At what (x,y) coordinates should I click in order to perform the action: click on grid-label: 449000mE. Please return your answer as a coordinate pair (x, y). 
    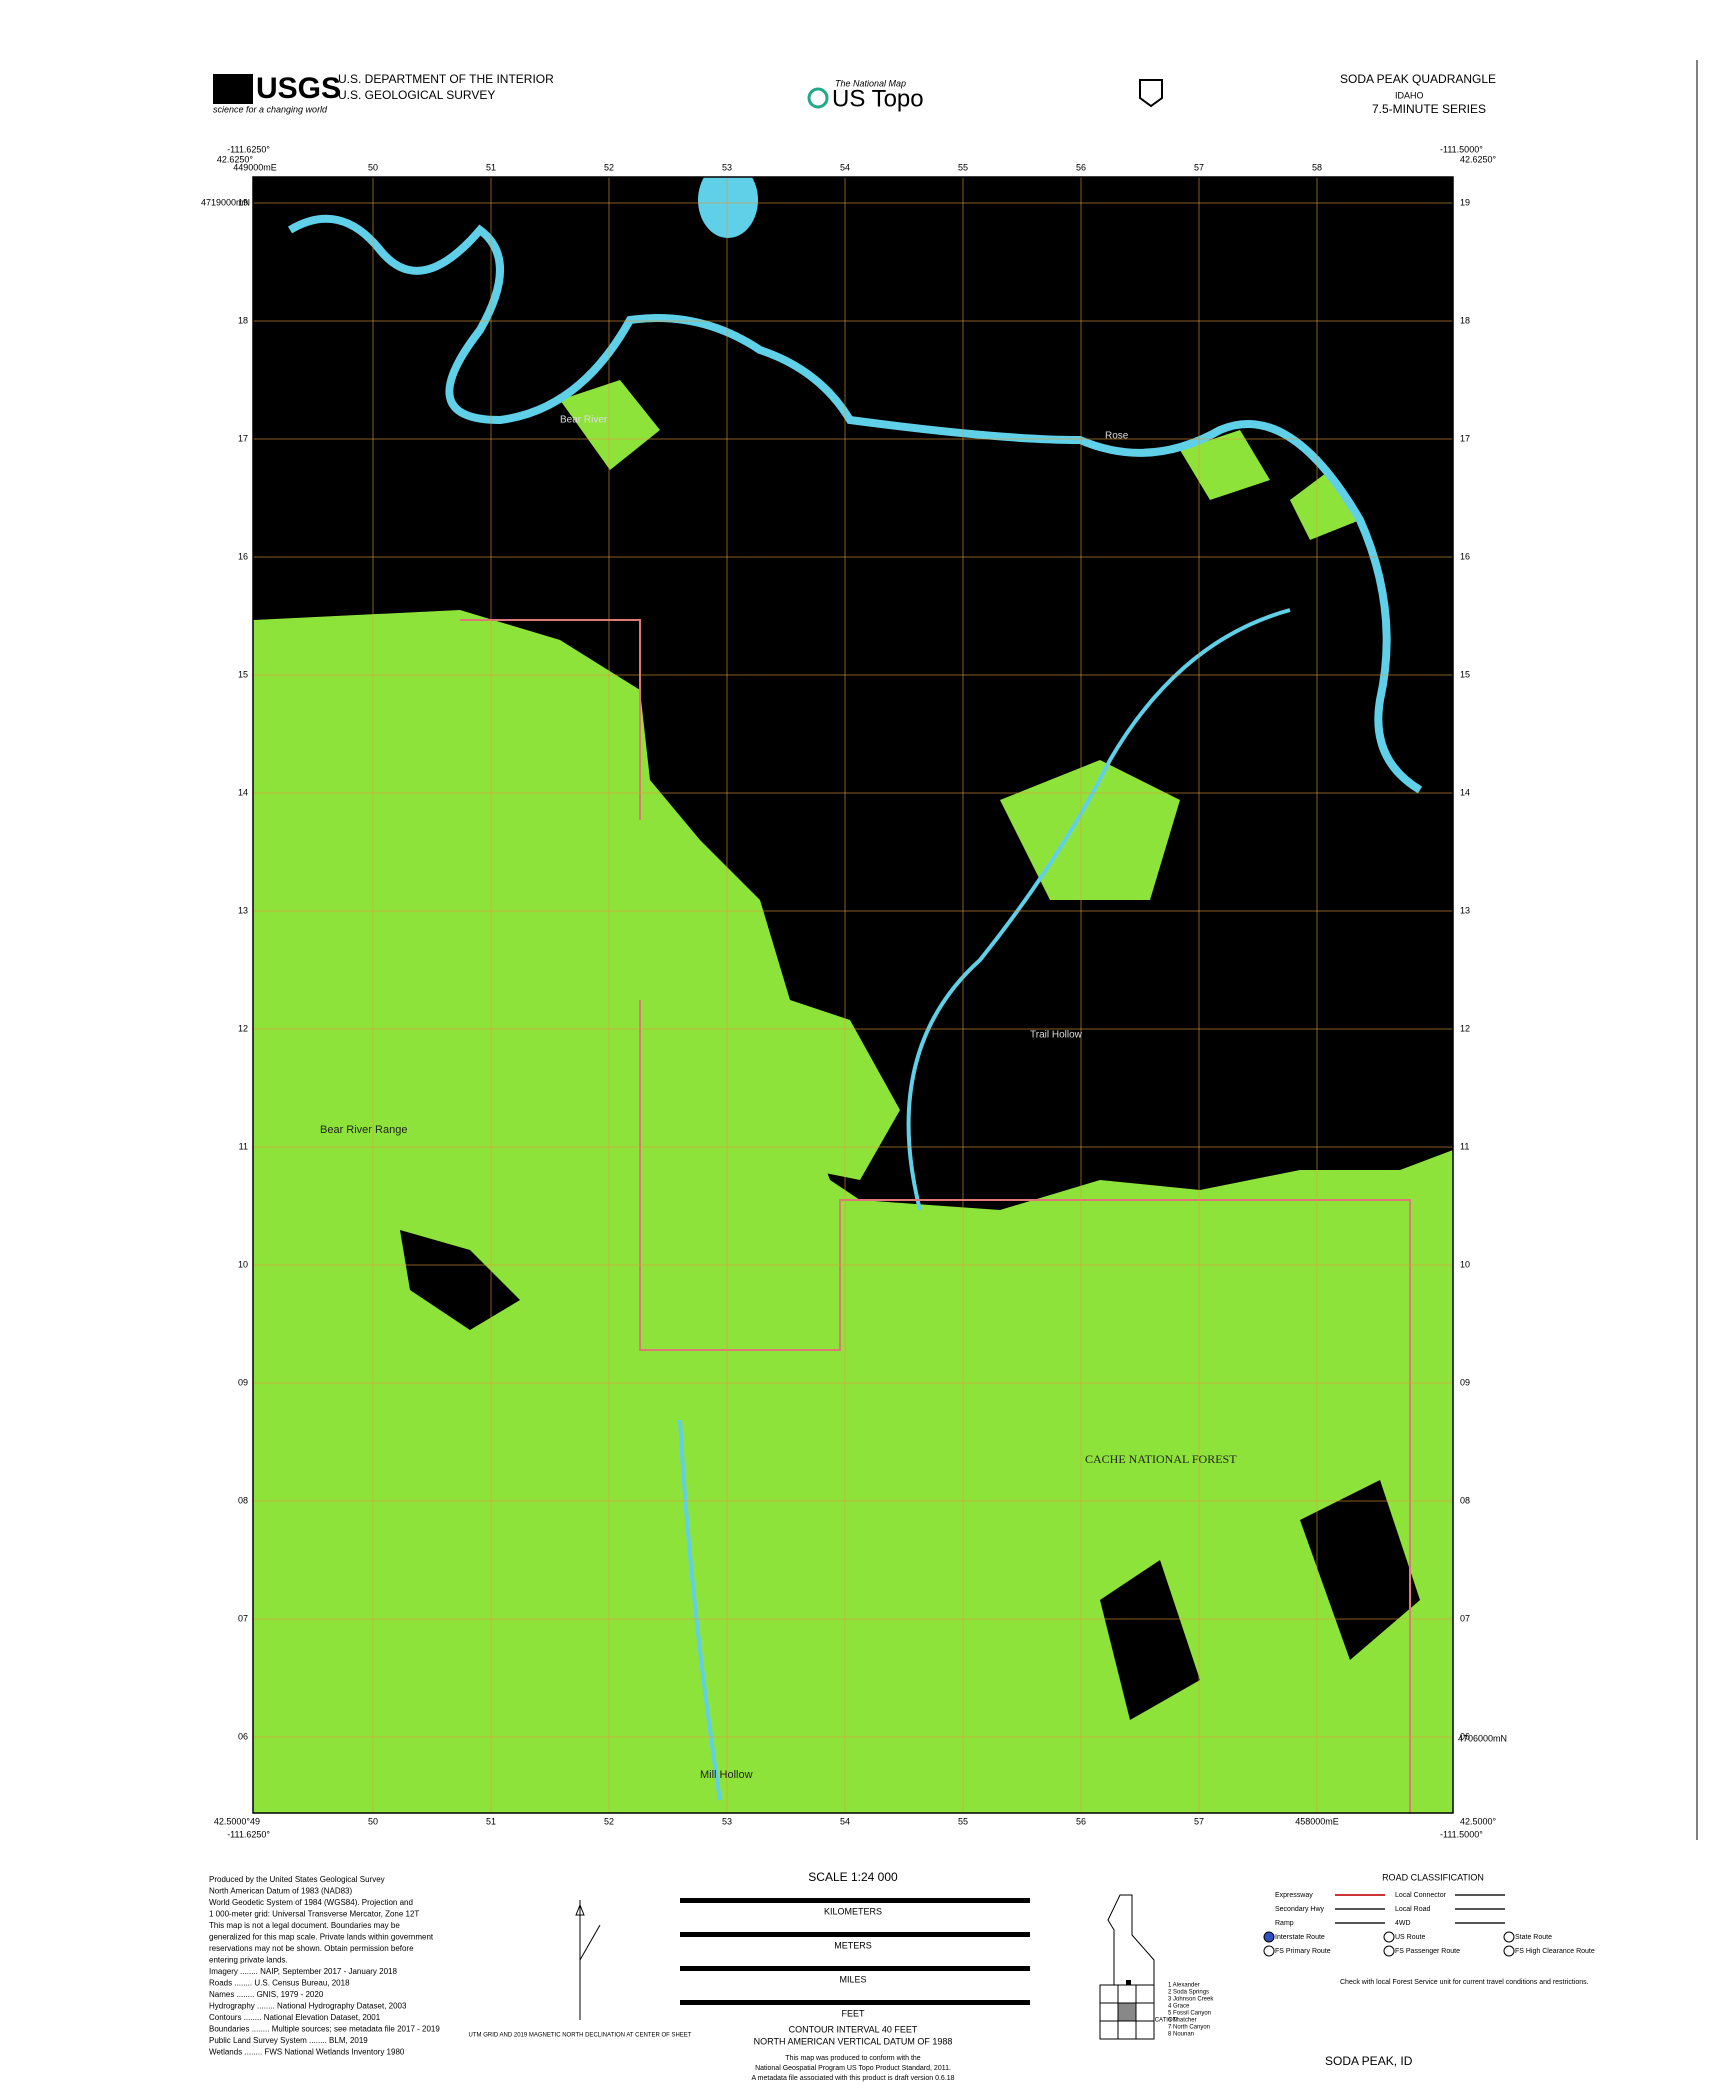
    Looking at the image, I should click on (255, 167).